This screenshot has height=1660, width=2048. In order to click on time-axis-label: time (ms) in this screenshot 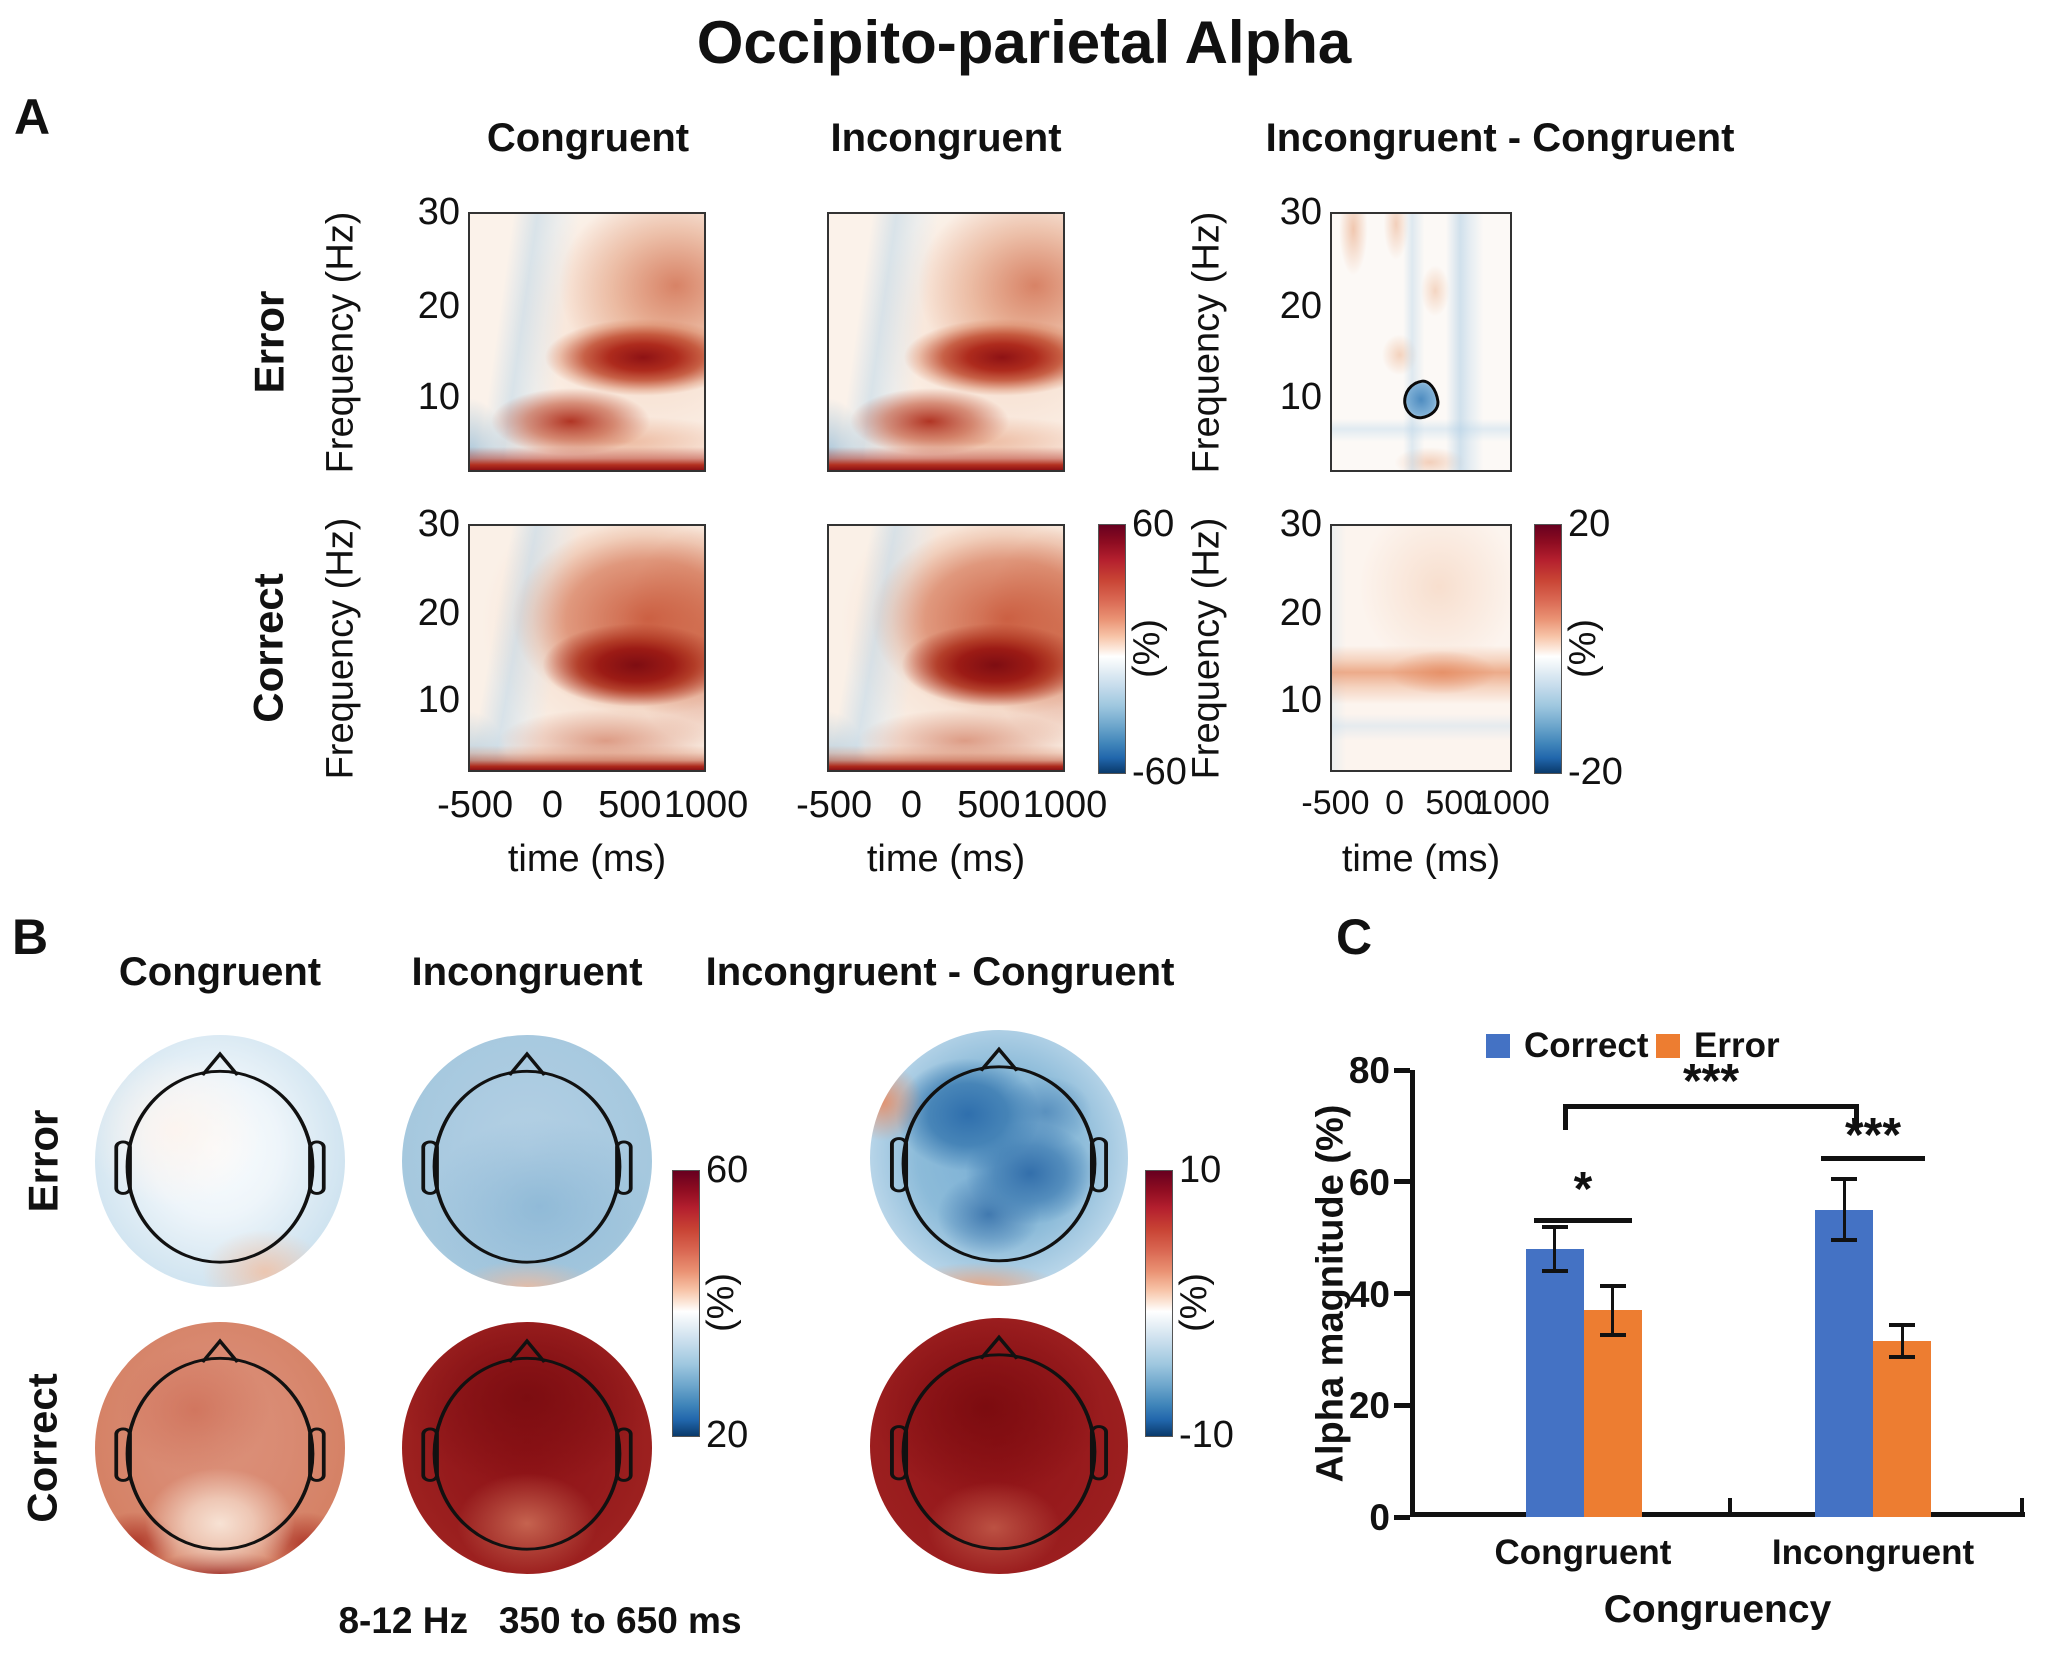, I will do `click(946, 859)`.